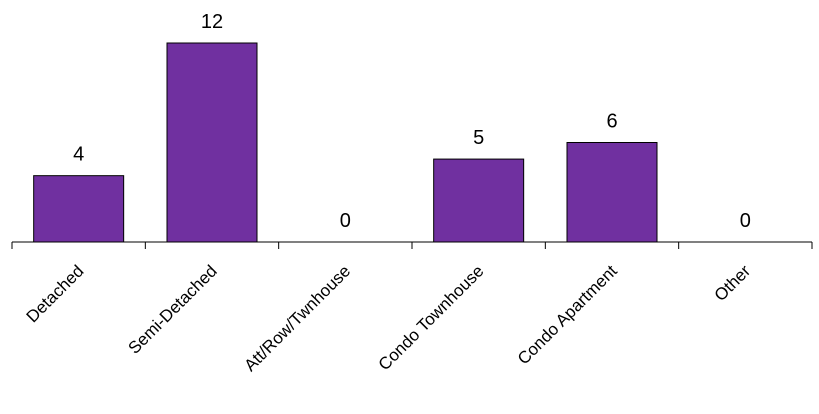 Image resolution: width=819 pixels, height=414 pixels. What do you see at coordinates (412, 245) in the screenshot?
I see `x-axis` at bounding box center [412, 245].